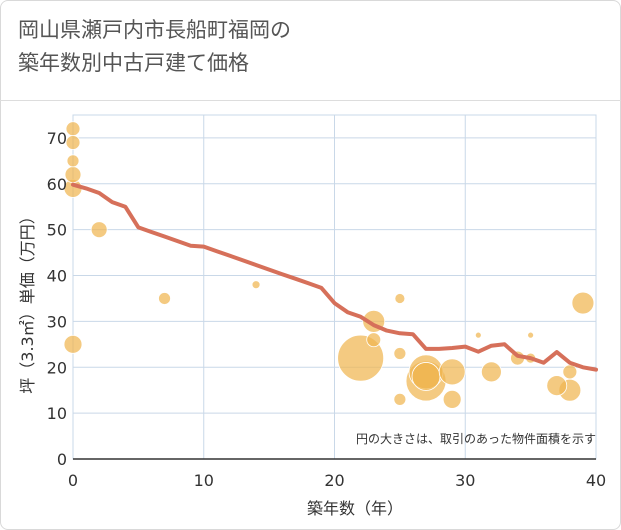  I want to click on y-tick-label: 20, so click(57, 367).